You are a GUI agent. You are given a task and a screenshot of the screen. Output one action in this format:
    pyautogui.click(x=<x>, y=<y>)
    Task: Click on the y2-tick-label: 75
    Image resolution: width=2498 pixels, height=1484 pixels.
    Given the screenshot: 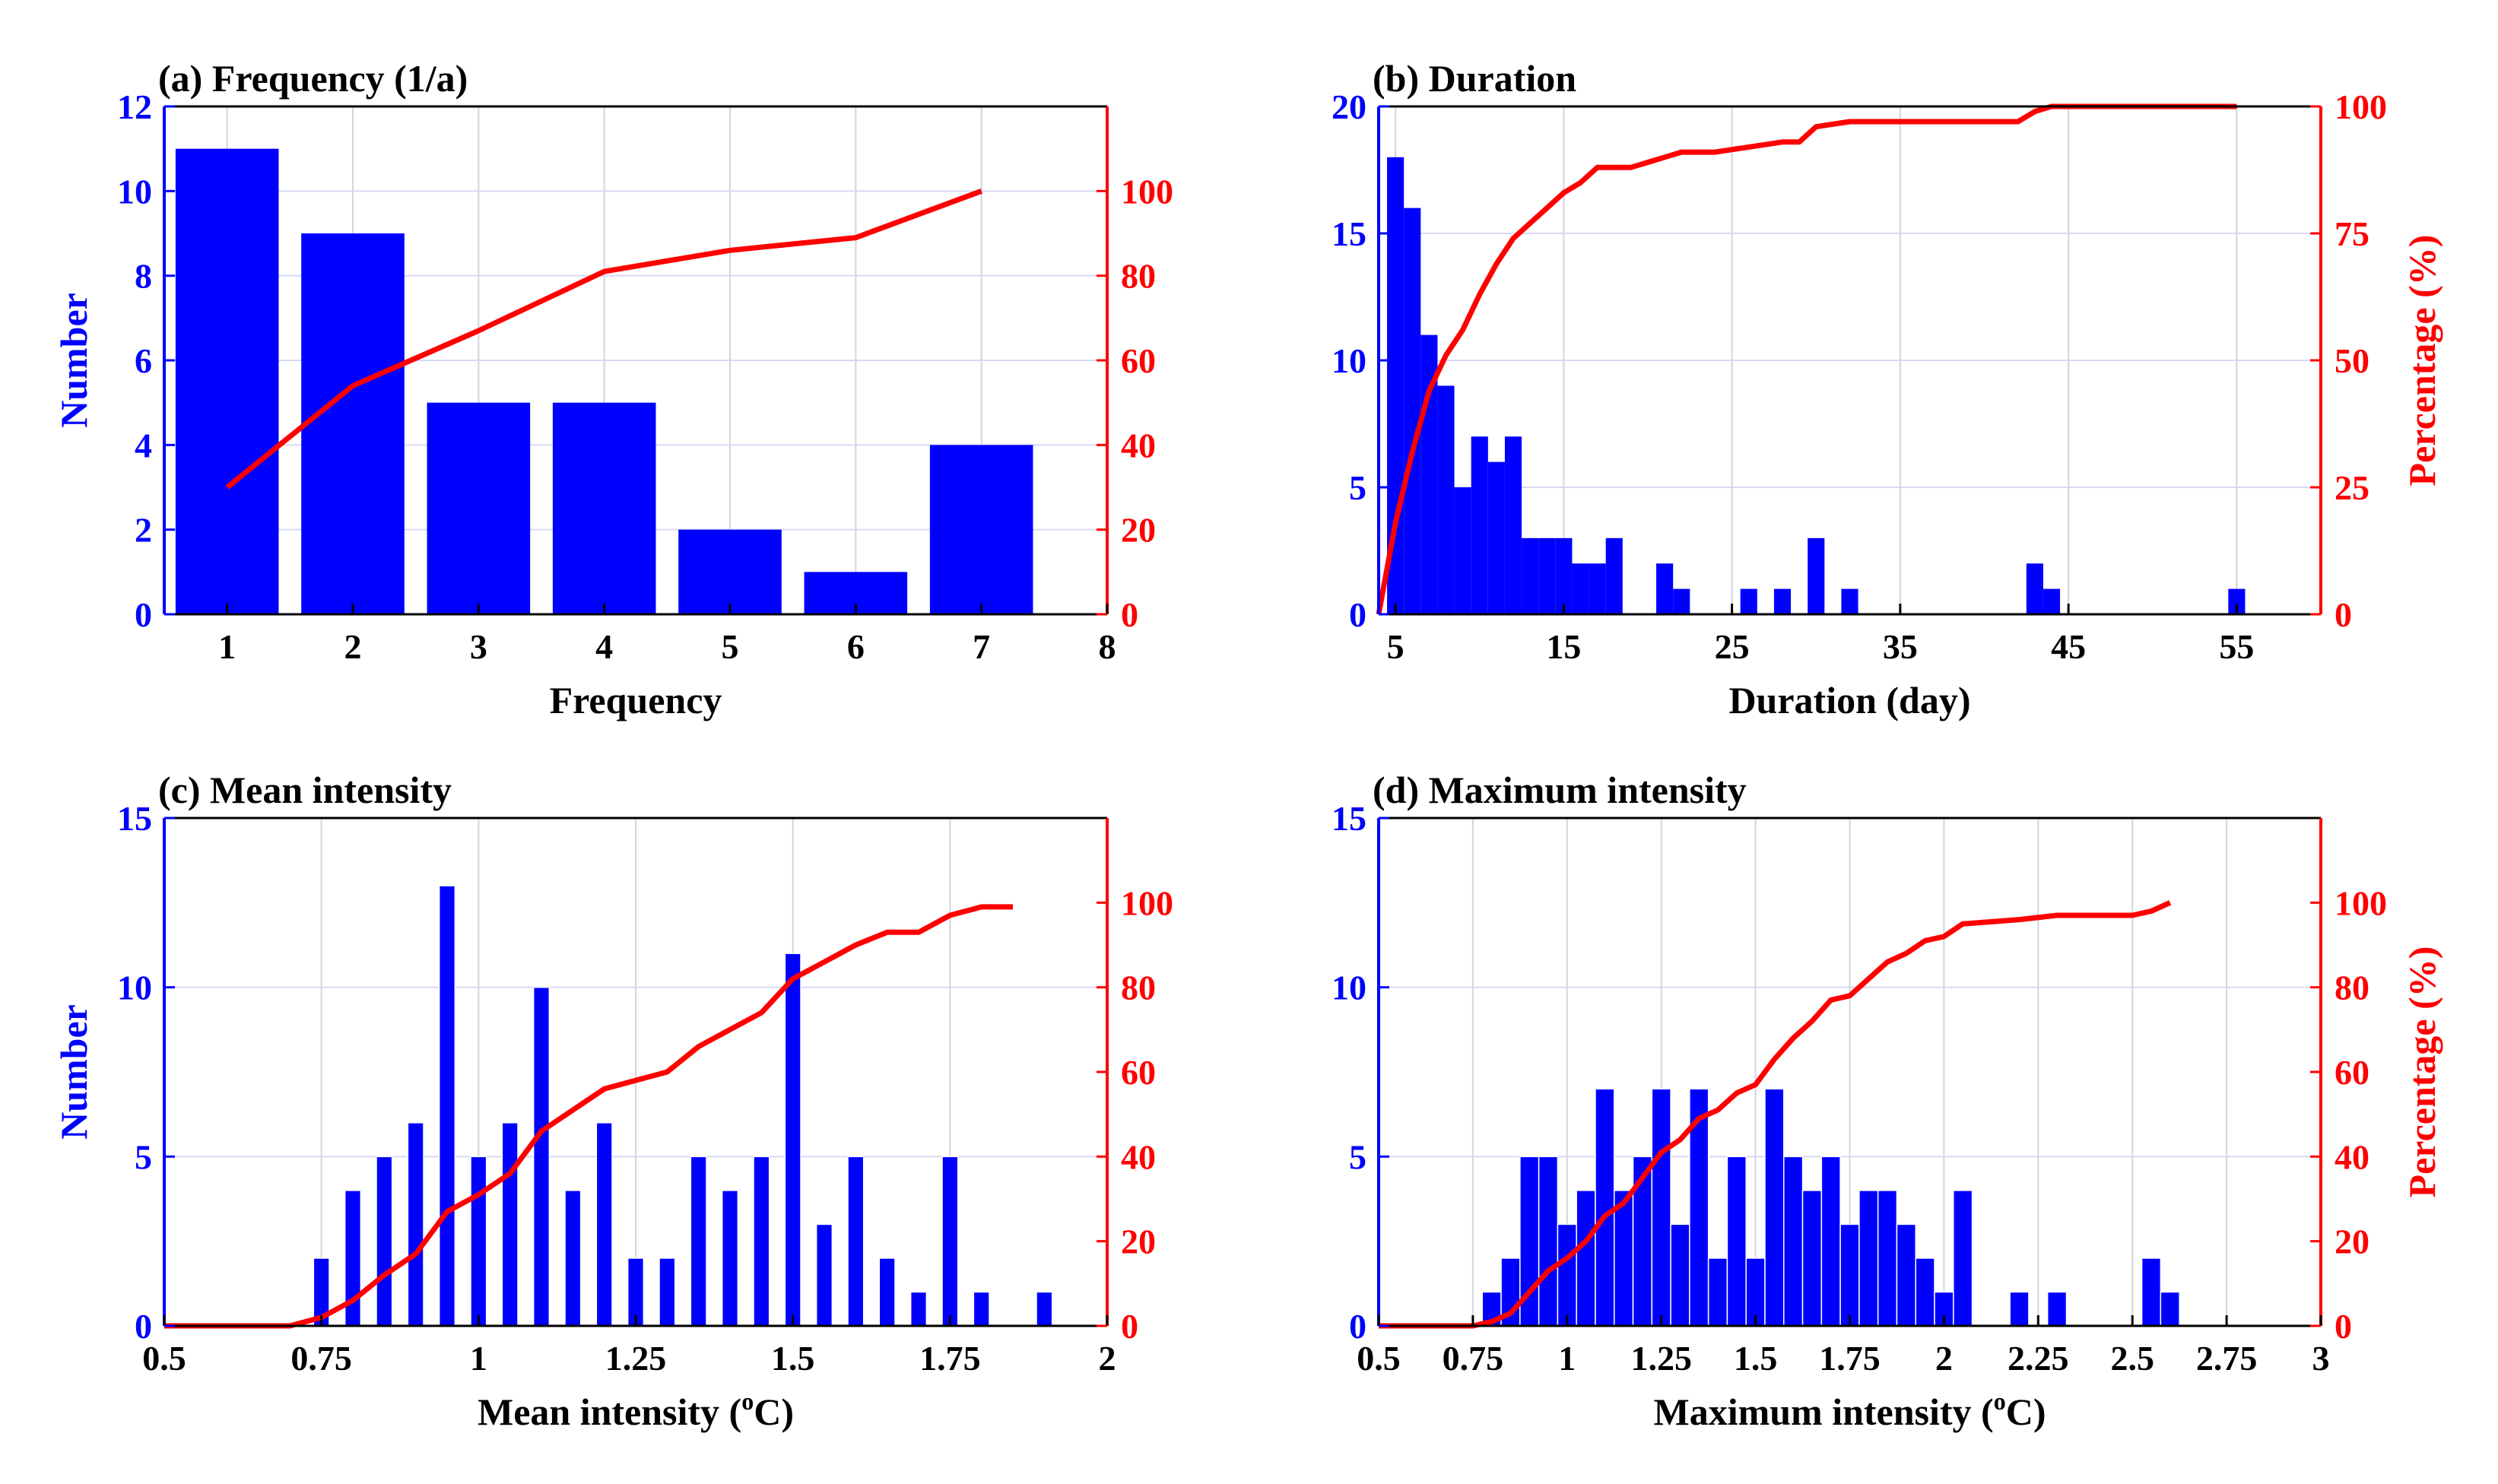 What is the action you would take?
    pyautogui.click(x=2352, y=233)
    